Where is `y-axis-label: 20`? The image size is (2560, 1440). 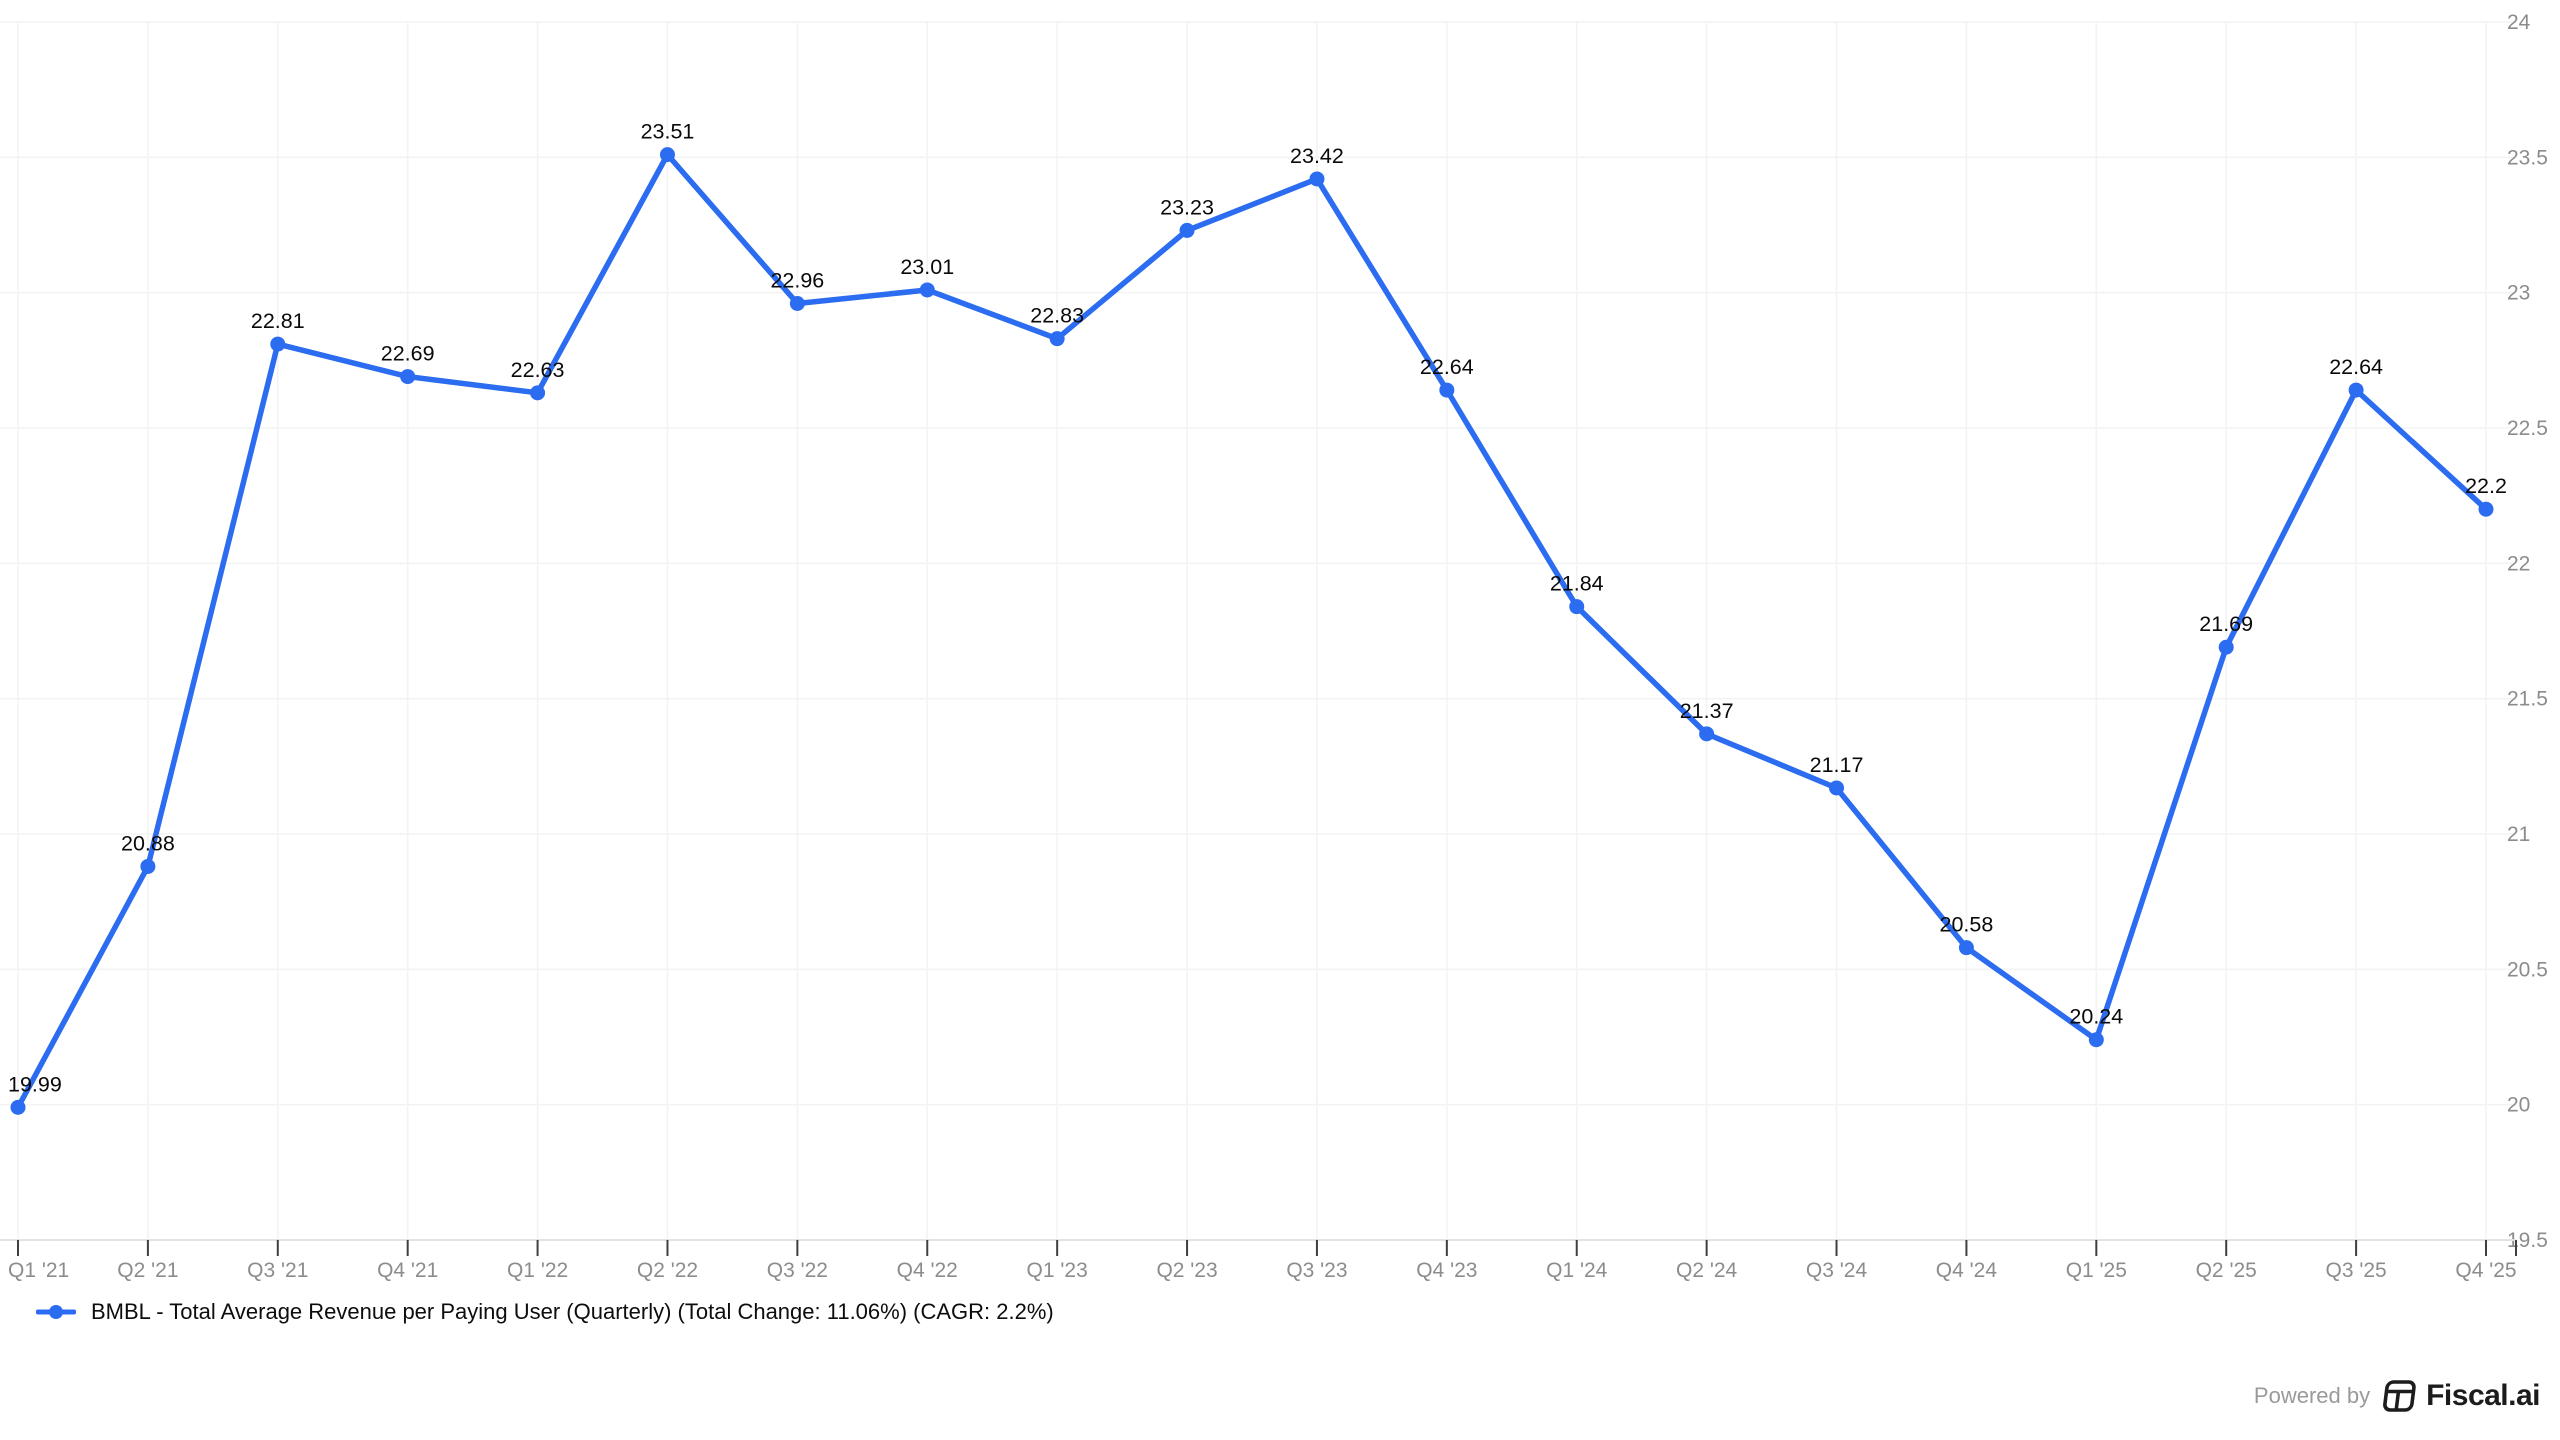 y-axis-label: 20 is located at coordinates (2518, 1105).